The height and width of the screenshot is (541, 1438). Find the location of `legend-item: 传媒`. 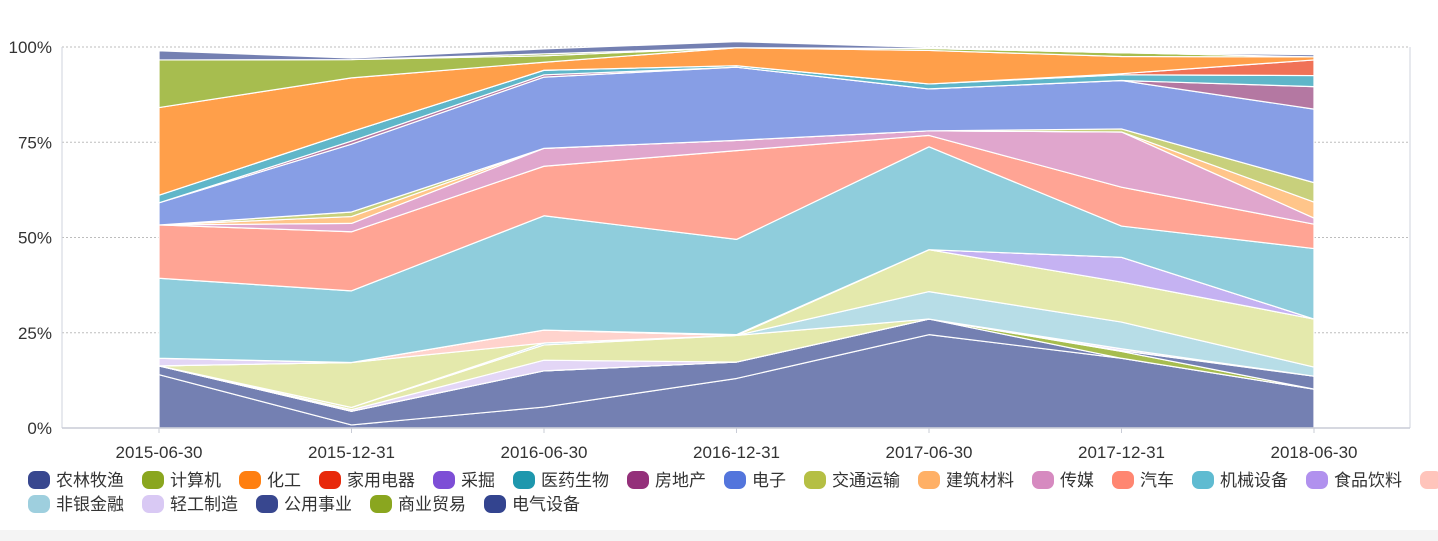

legend-item: 传媒 is located at coordinates (1063, 480).